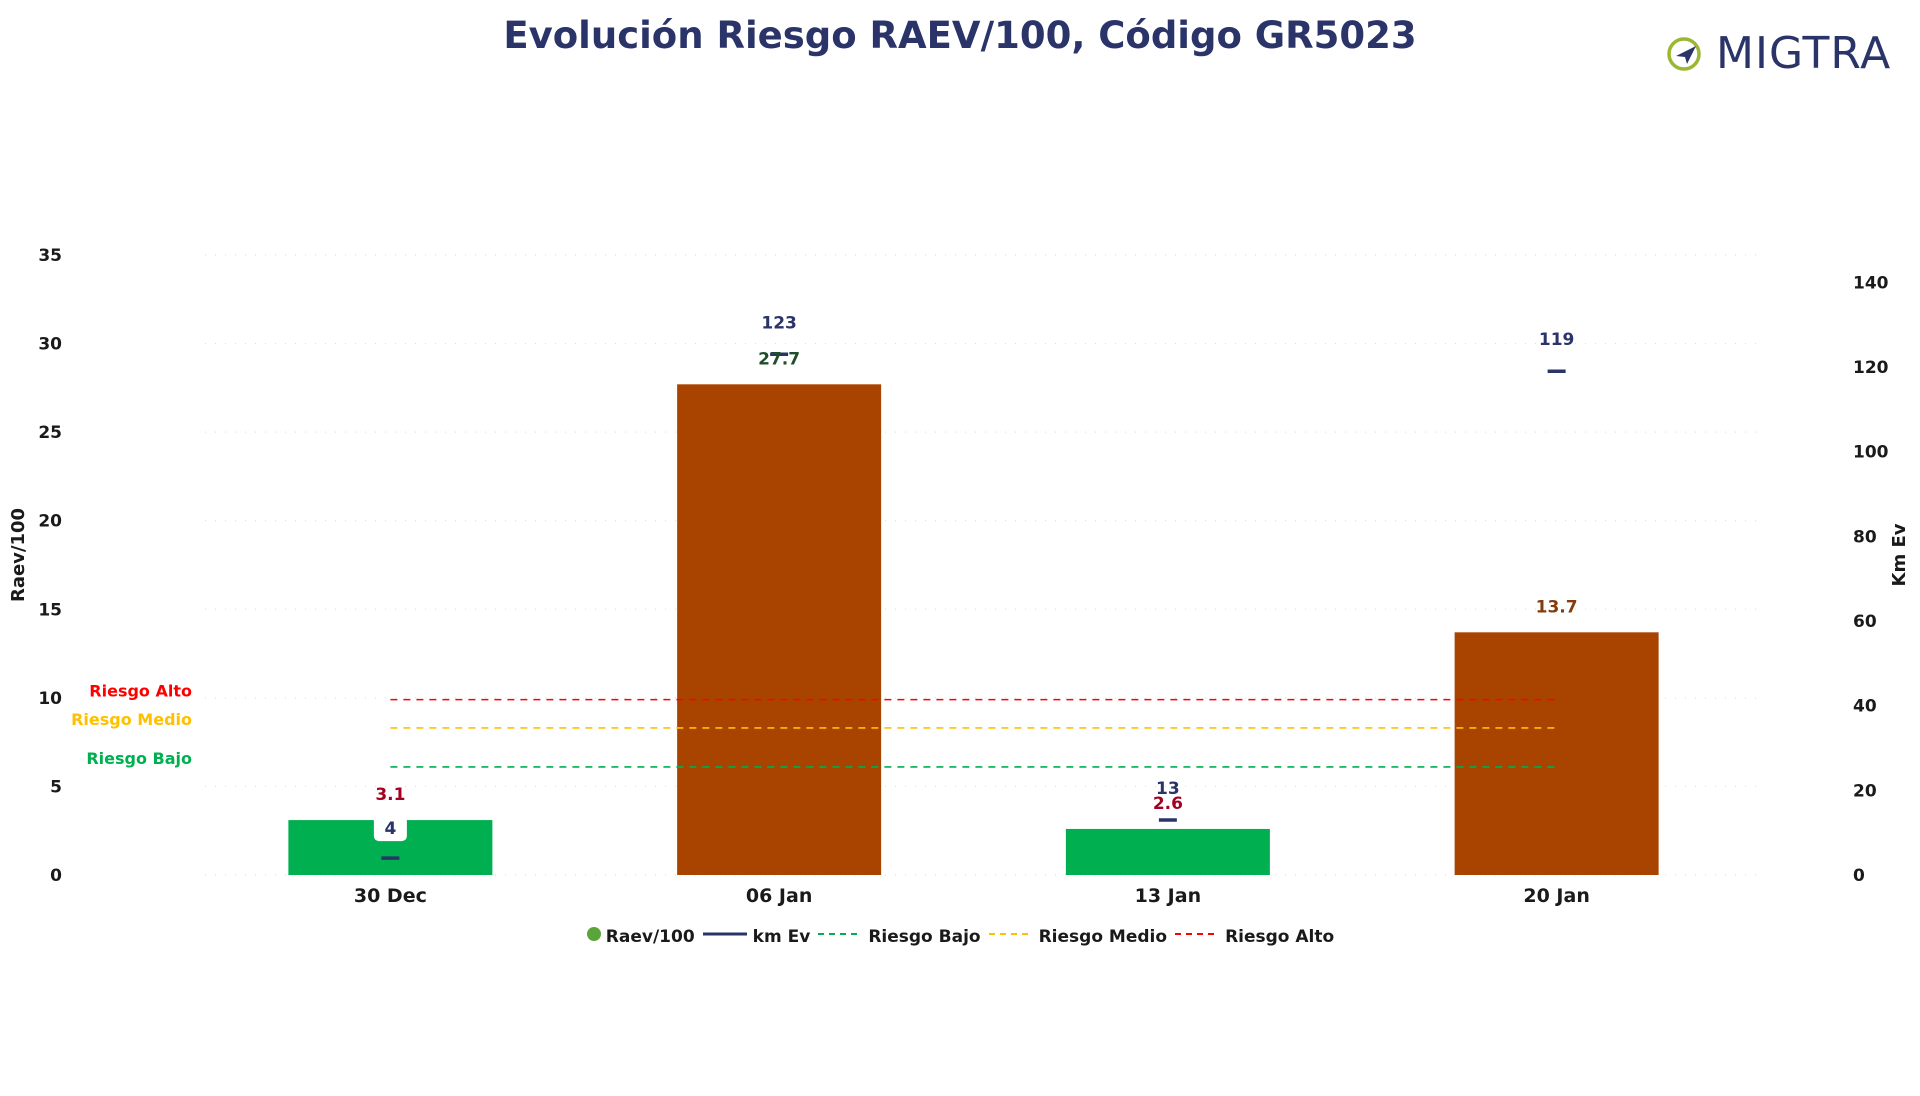  I want to click on legend-item: Raev/100, so click(640, 936).